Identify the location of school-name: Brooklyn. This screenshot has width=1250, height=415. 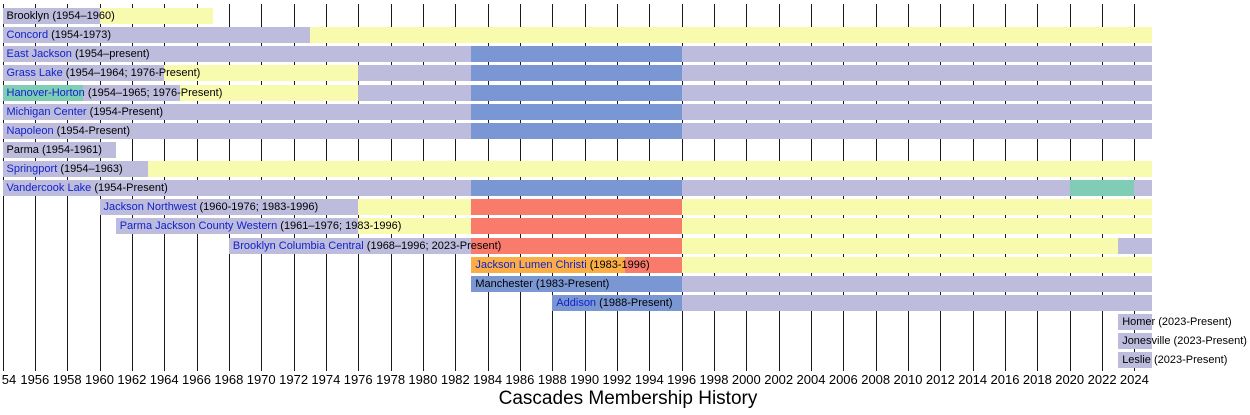
(28, 16).